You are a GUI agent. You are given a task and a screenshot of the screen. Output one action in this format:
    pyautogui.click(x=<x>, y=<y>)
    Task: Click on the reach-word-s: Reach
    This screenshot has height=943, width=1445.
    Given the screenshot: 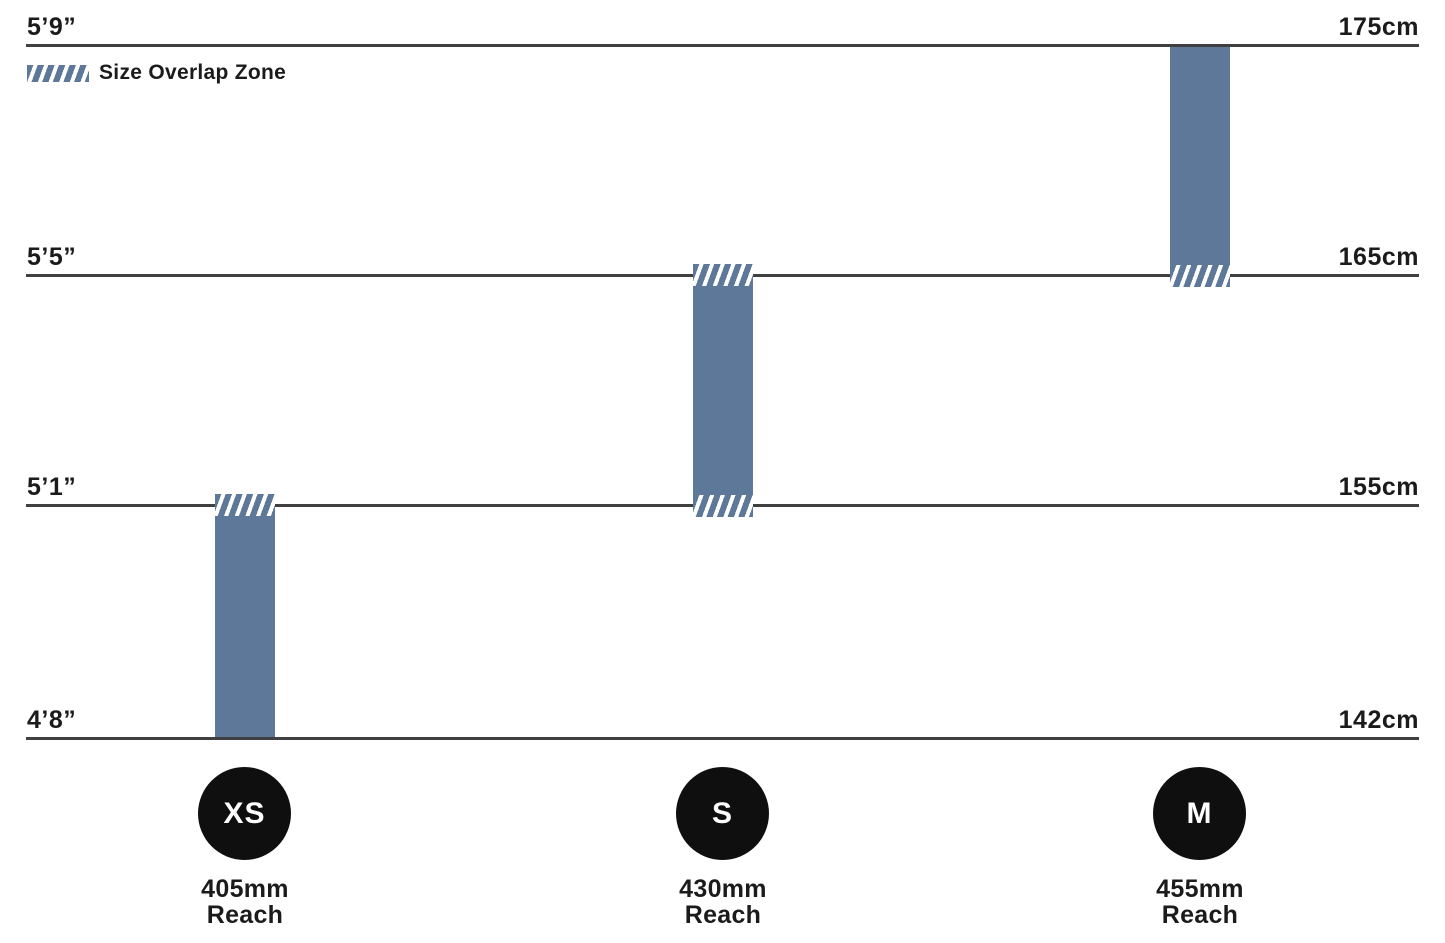 What is the action you would take?
    pyautogui.click(x=723, y=915)
    